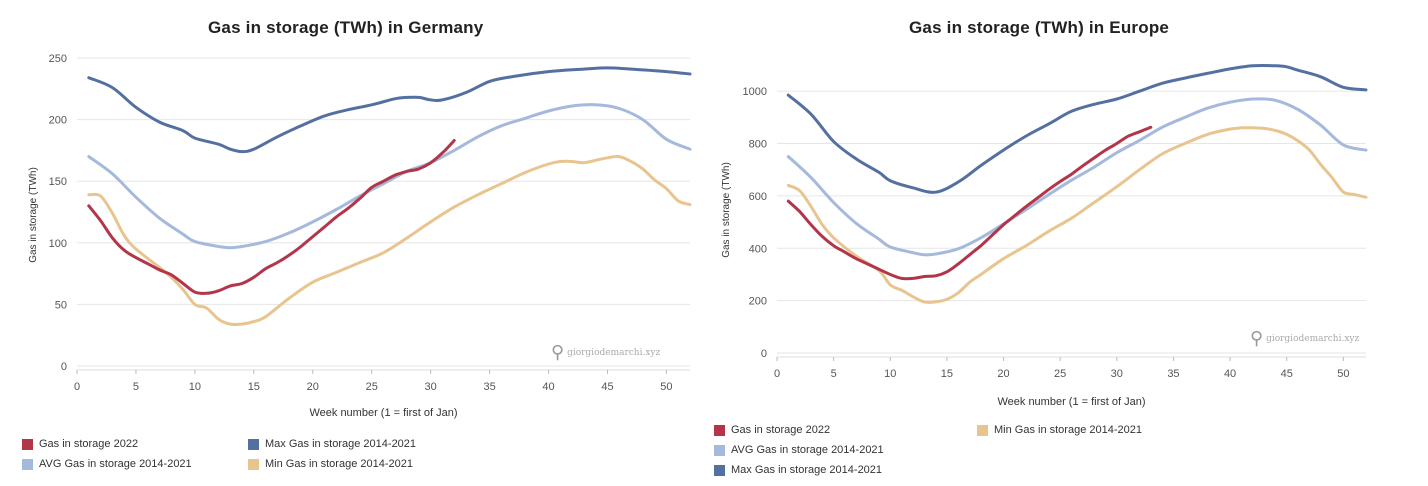 Image resolution: width=1428 pixels, height=486 pixels. I want to click on y-tick-label: 800, so click(758, 145).